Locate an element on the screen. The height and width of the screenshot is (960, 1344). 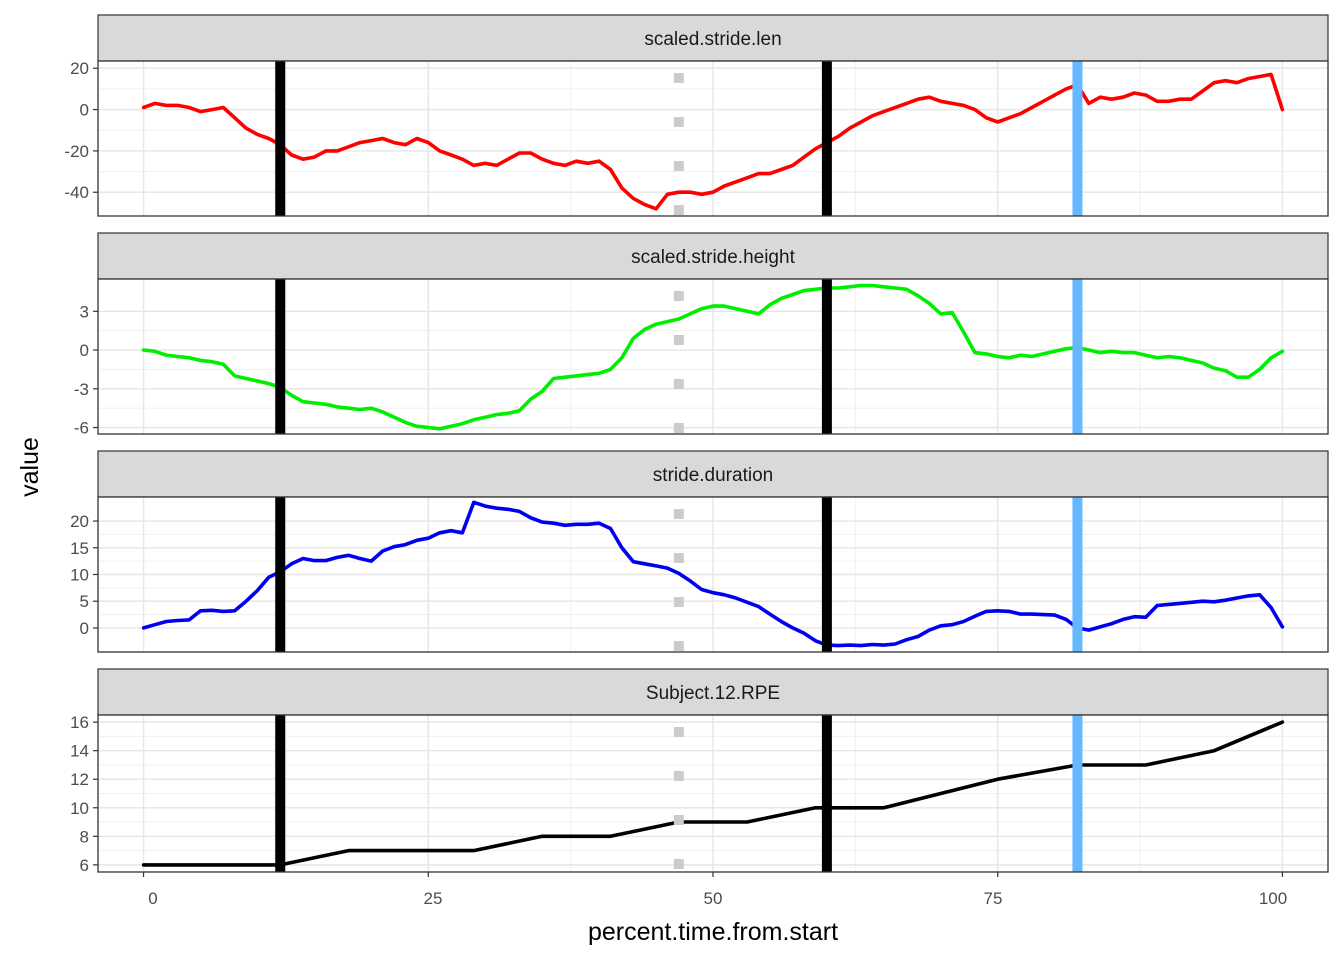
y-tick-label: -6 is located at coordinates (81, 428).